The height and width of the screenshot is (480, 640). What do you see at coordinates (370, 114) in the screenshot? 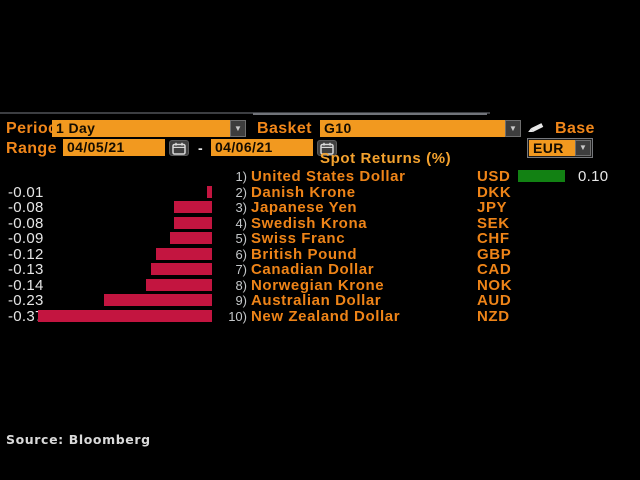
I see `panel-top-border-highlight` at bounding box center [370, 114].